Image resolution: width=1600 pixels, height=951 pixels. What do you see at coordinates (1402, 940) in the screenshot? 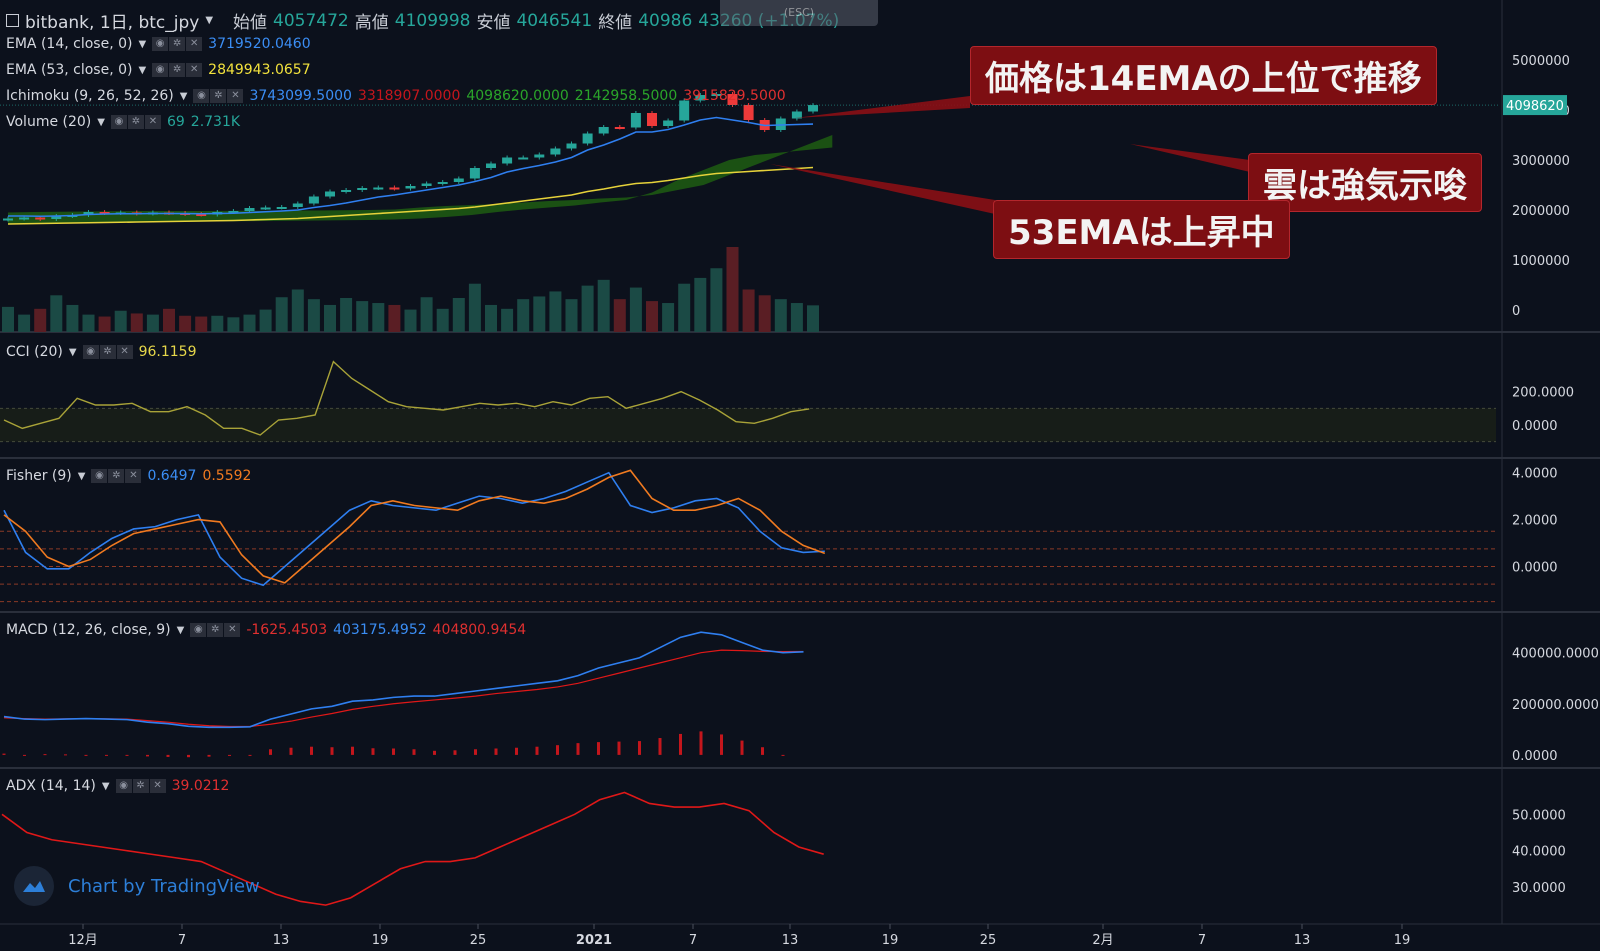
I see `time-tick-label: 19` at bounding box center [1402, 940].